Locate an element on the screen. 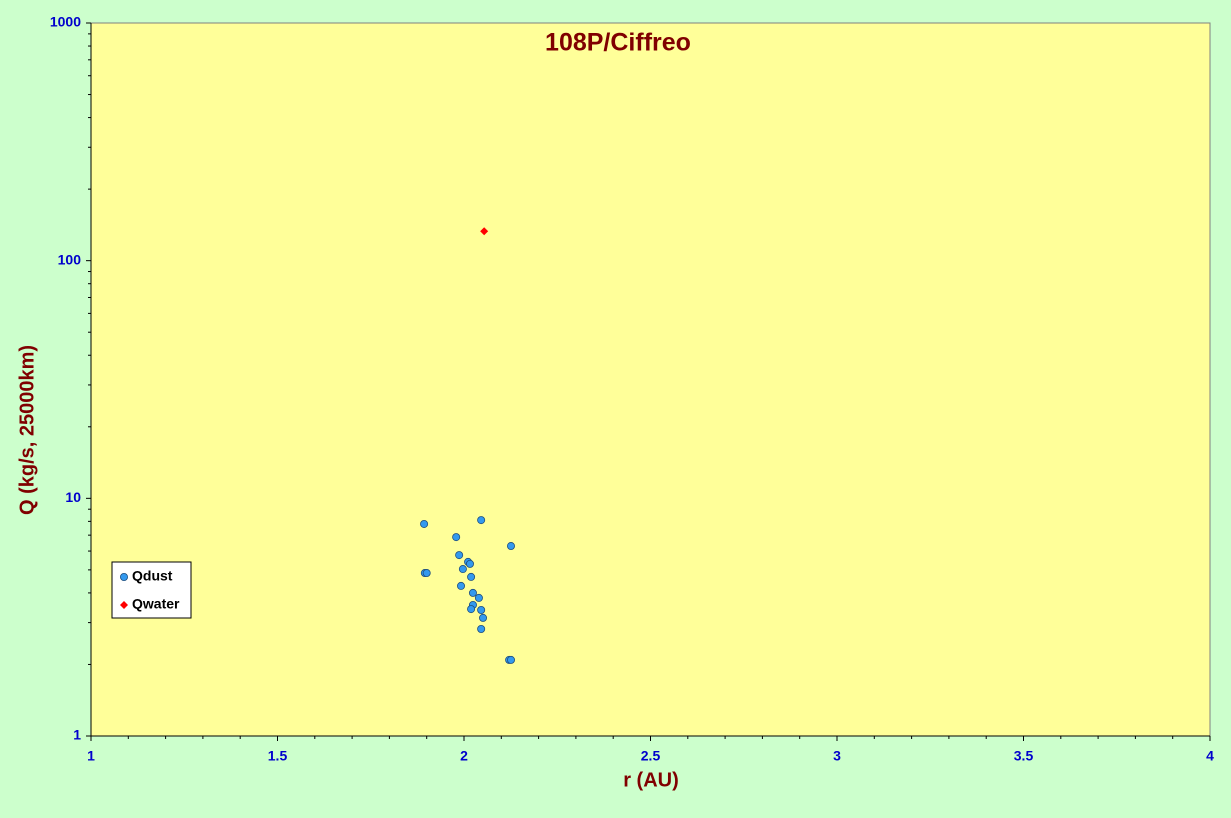 This screenshot has width=1231, height=818. y-tick-label: 1 is located at coordinates (77, 735).